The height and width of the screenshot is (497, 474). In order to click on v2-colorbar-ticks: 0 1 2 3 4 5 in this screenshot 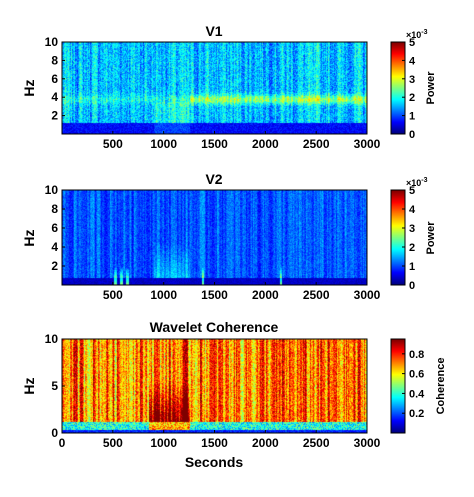, I will do `click(409, 238)`.